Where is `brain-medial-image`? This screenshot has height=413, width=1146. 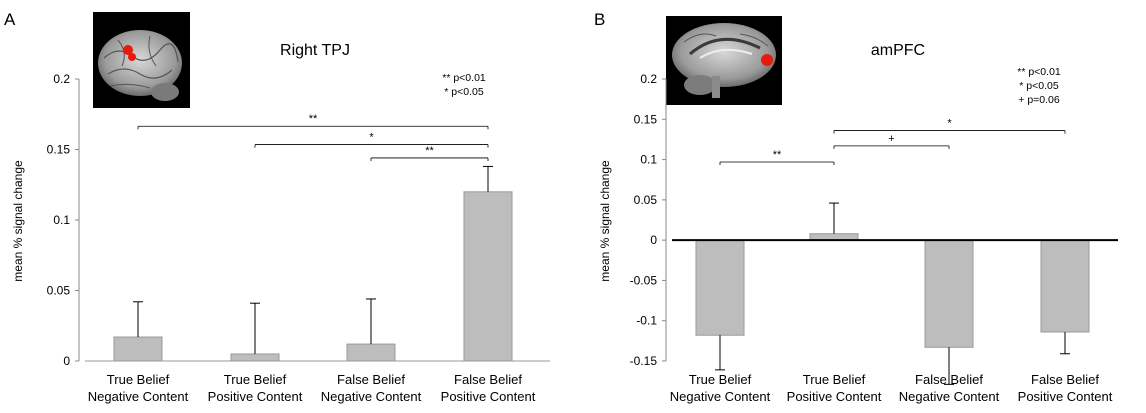 brain-medial-image is located at coordinates (724, 60).